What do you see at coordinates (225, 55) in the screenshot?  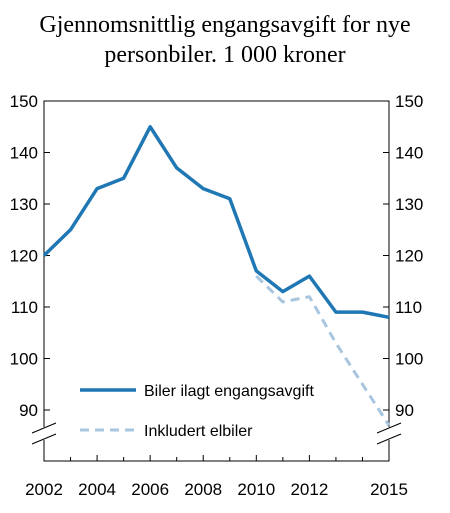 I see `chart-title-line-2: personbiler. 1 000 kroner` at bounding box center [225, 55].